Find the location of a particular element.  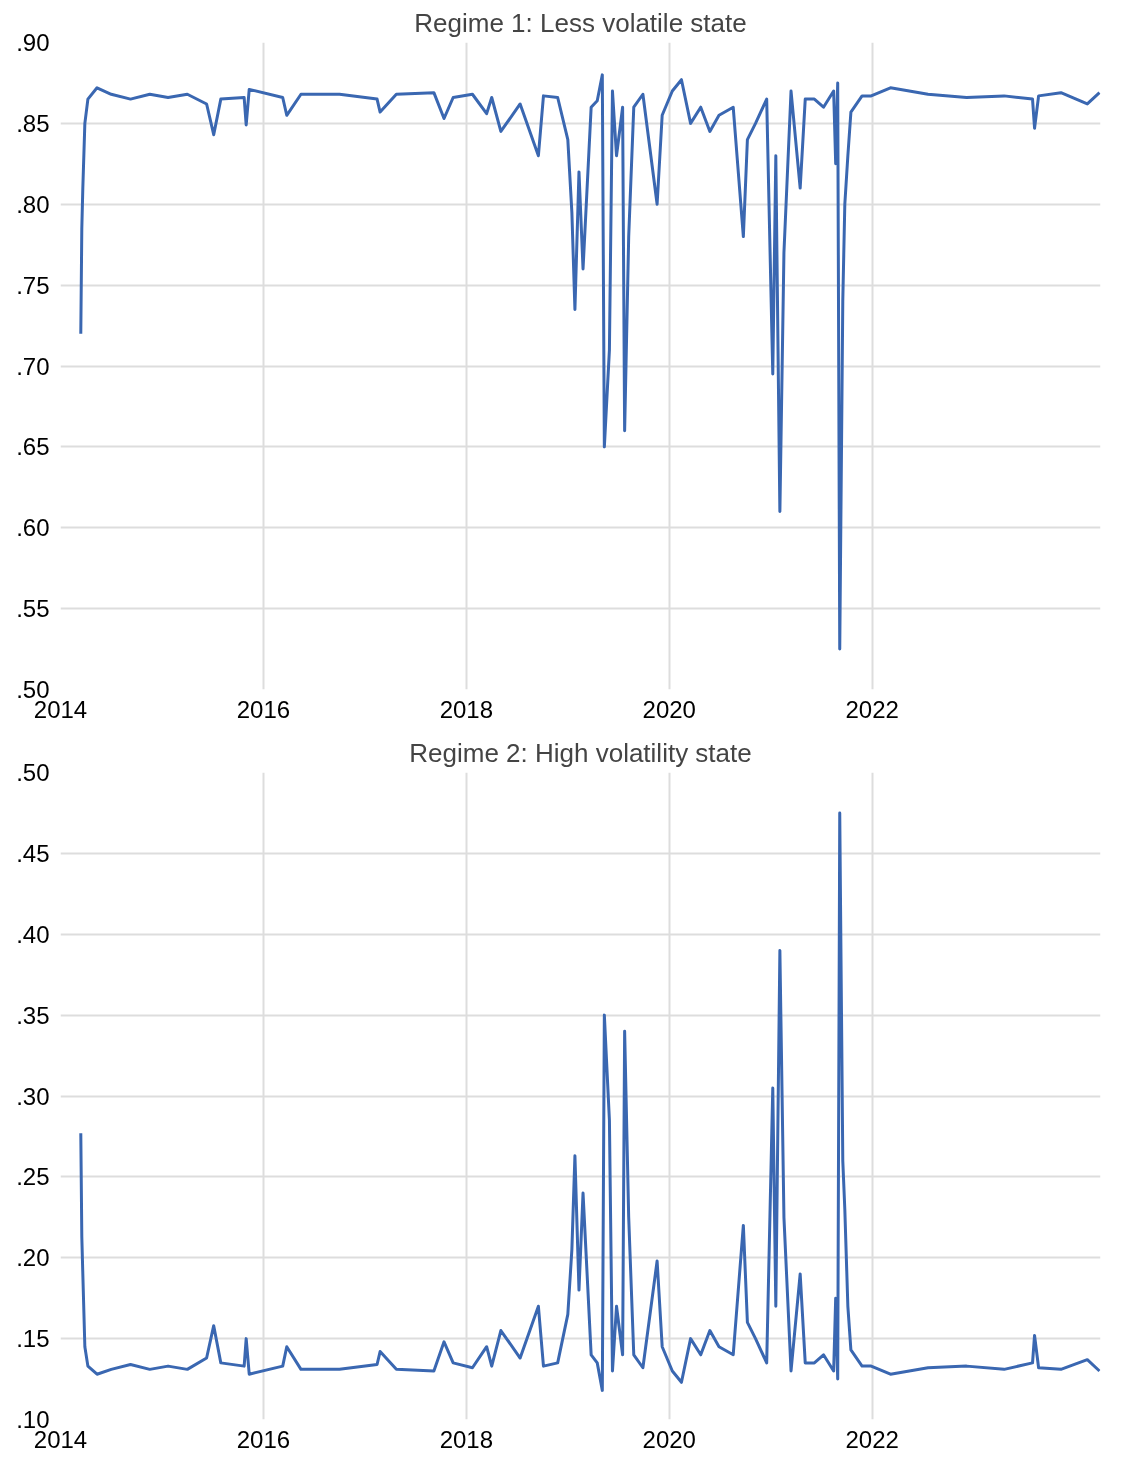

y-tick-label: .30 is located at coordinates (33, 1096).